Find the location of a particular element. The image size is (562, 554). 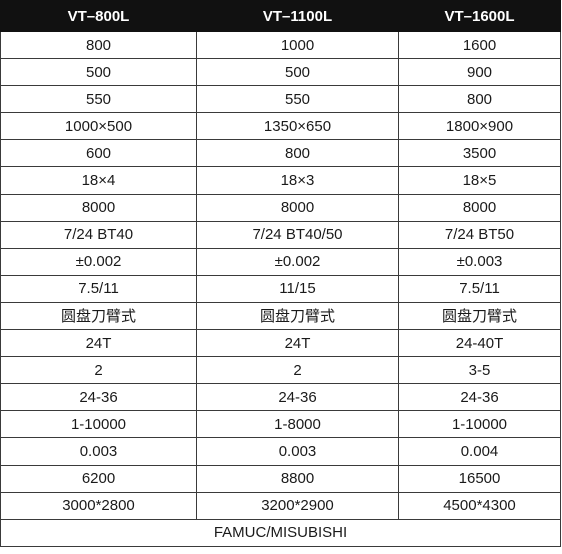

table-row: 7.5/11 11/15 7.5/11 is located at coordinates (280, 288).